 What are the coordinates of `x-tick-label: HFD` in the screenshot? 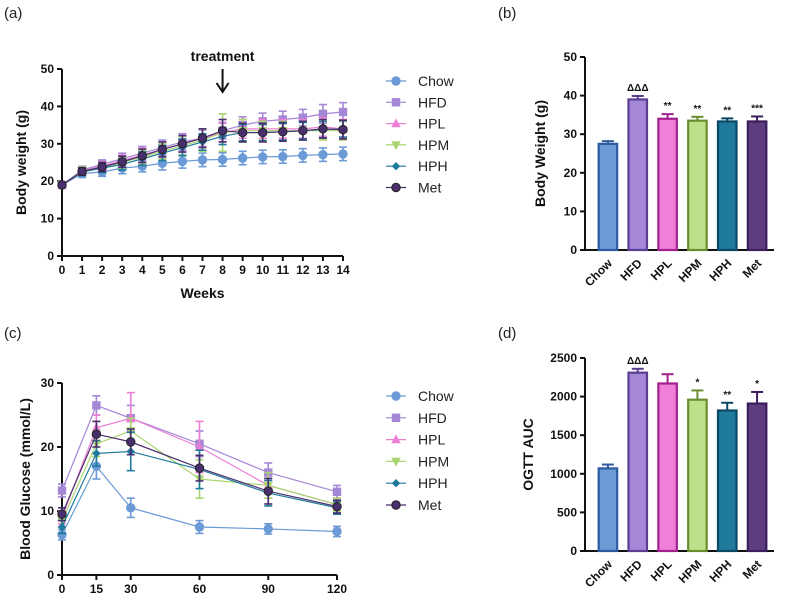 It's located at (632, 571).